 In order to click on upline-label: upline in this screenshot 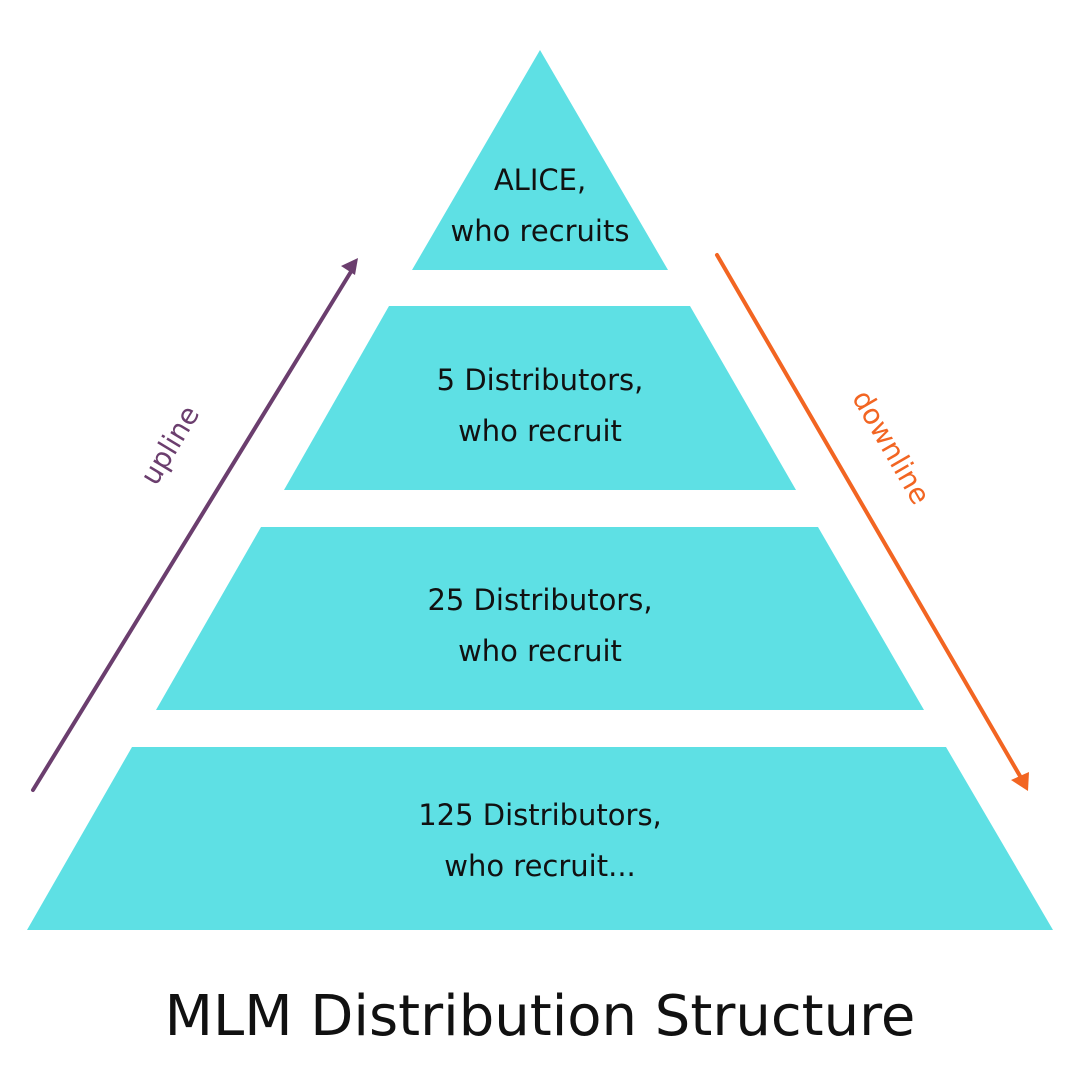, I will do `click(170, 445)`.